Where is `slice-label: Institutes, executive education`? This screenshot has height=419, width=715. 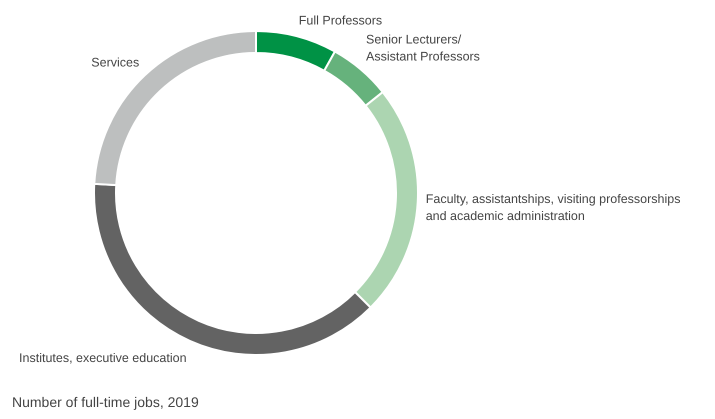
slice-label: Institutes, executive education is located at coordinates (103, 357).